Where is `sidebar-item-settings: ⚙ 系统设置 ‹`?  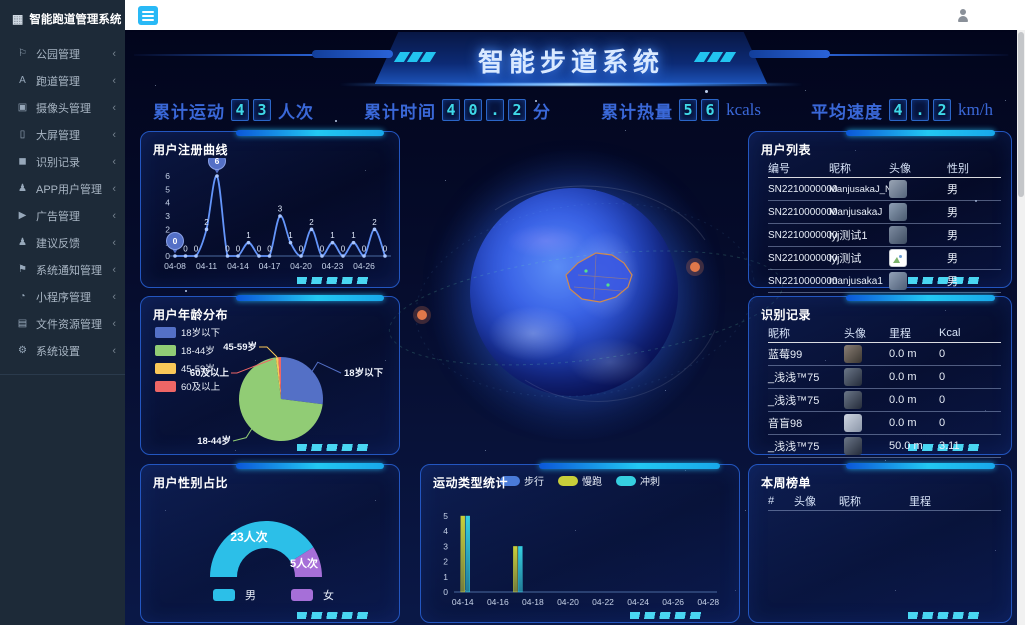 sidebar-item-settings: ⚙ 系统设置 ‹ is located at coordinates (62, 350).